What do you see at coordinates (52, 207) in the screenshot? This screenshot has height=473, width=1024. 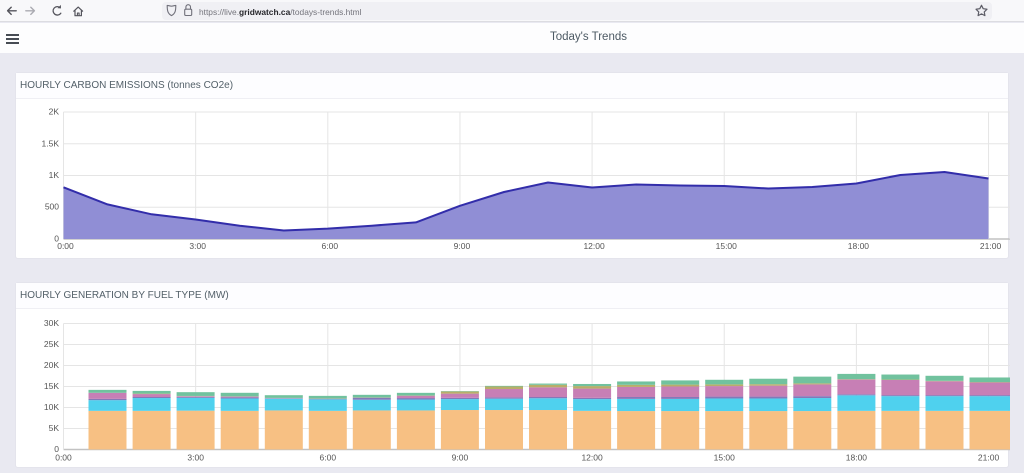 I see `svg-text: 500` at bounding box center [52, 207].